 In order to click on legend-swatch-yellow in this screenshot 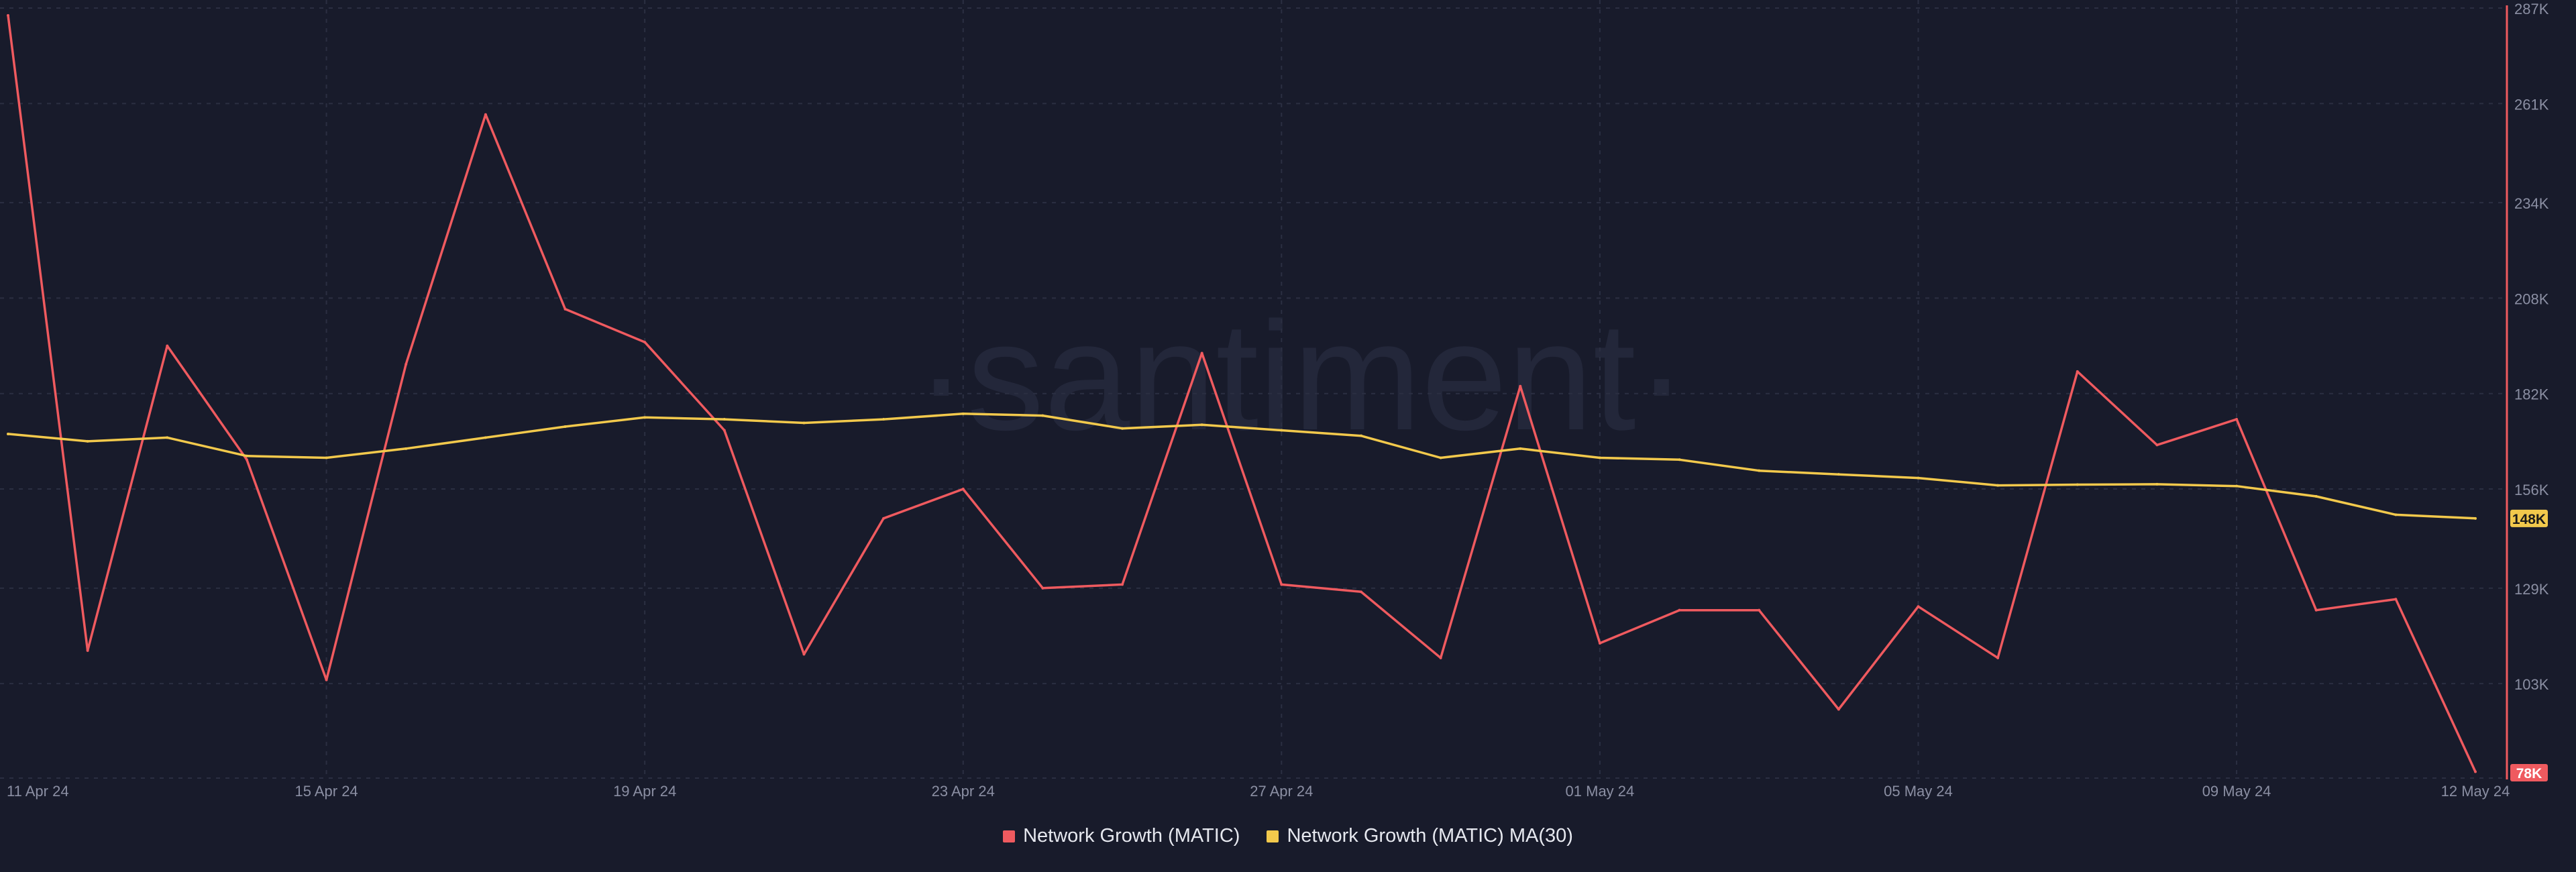, I will do `click(1273, 836)`.